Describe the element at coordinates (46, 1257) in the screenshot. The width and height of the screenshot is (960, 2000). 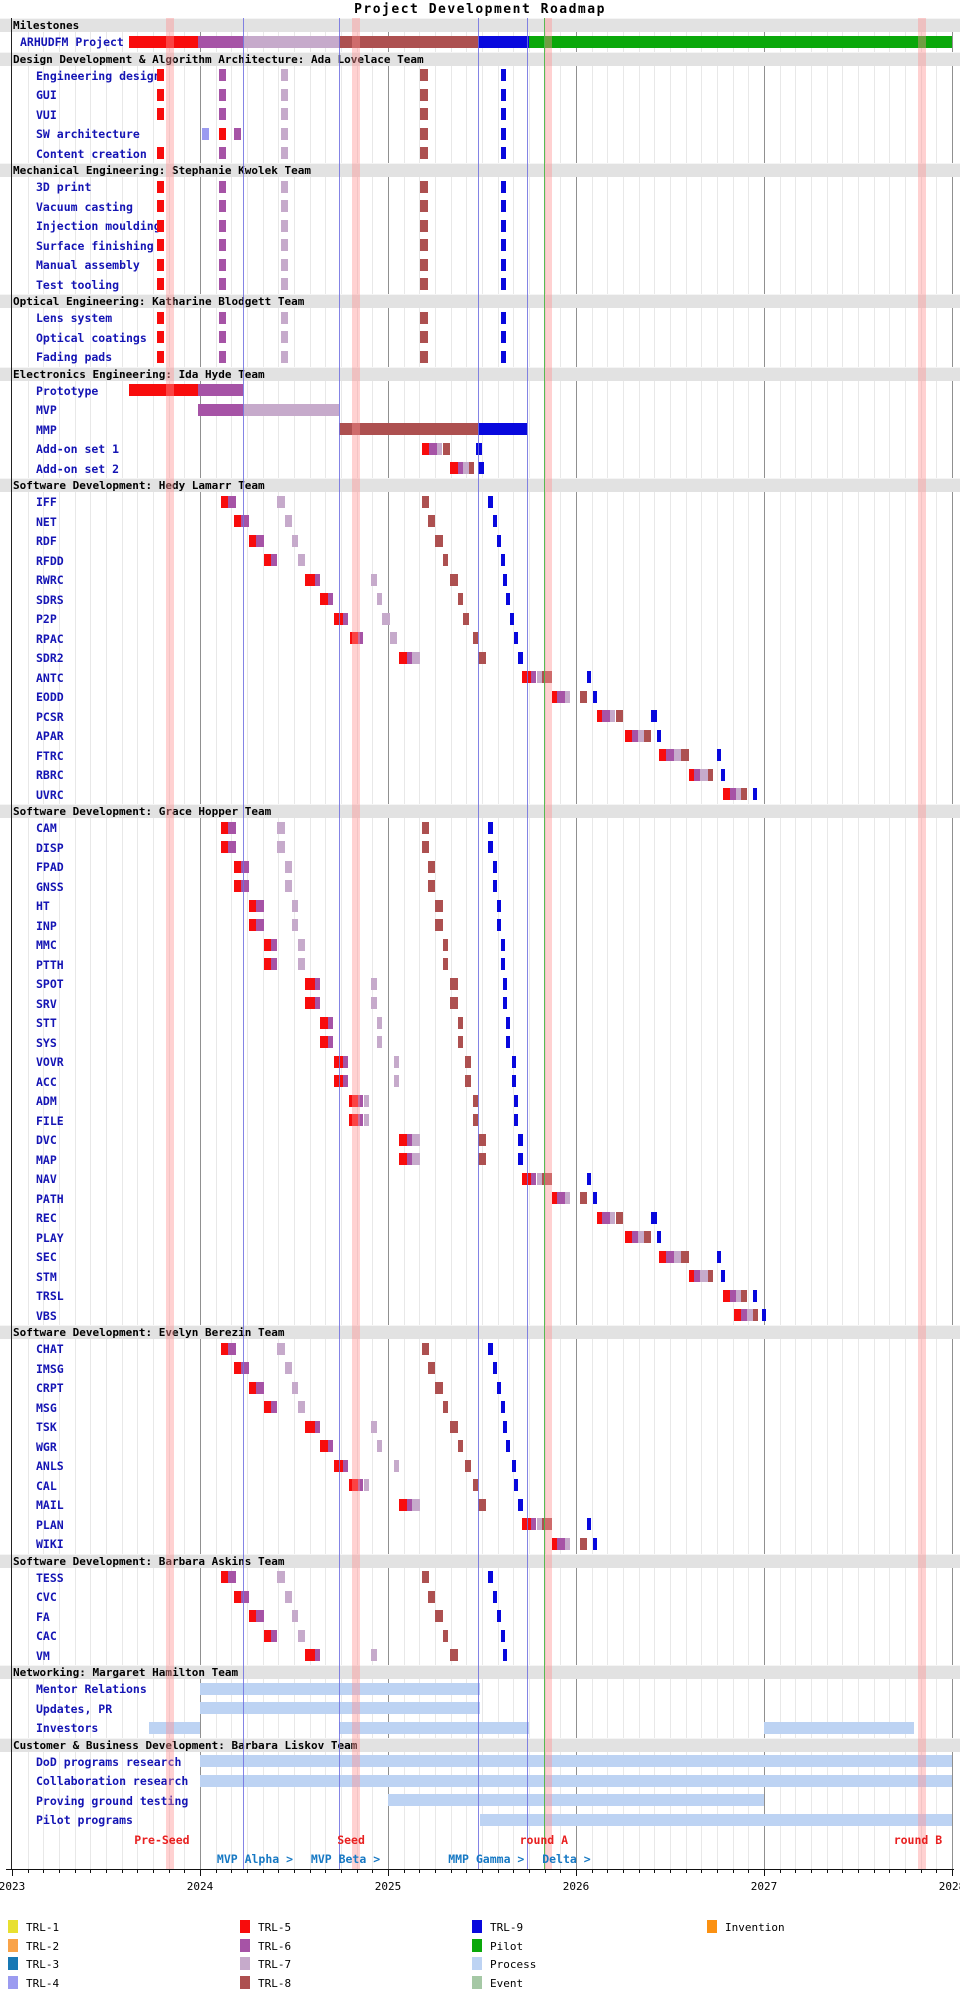
I see `task-label: SEC` at that location.